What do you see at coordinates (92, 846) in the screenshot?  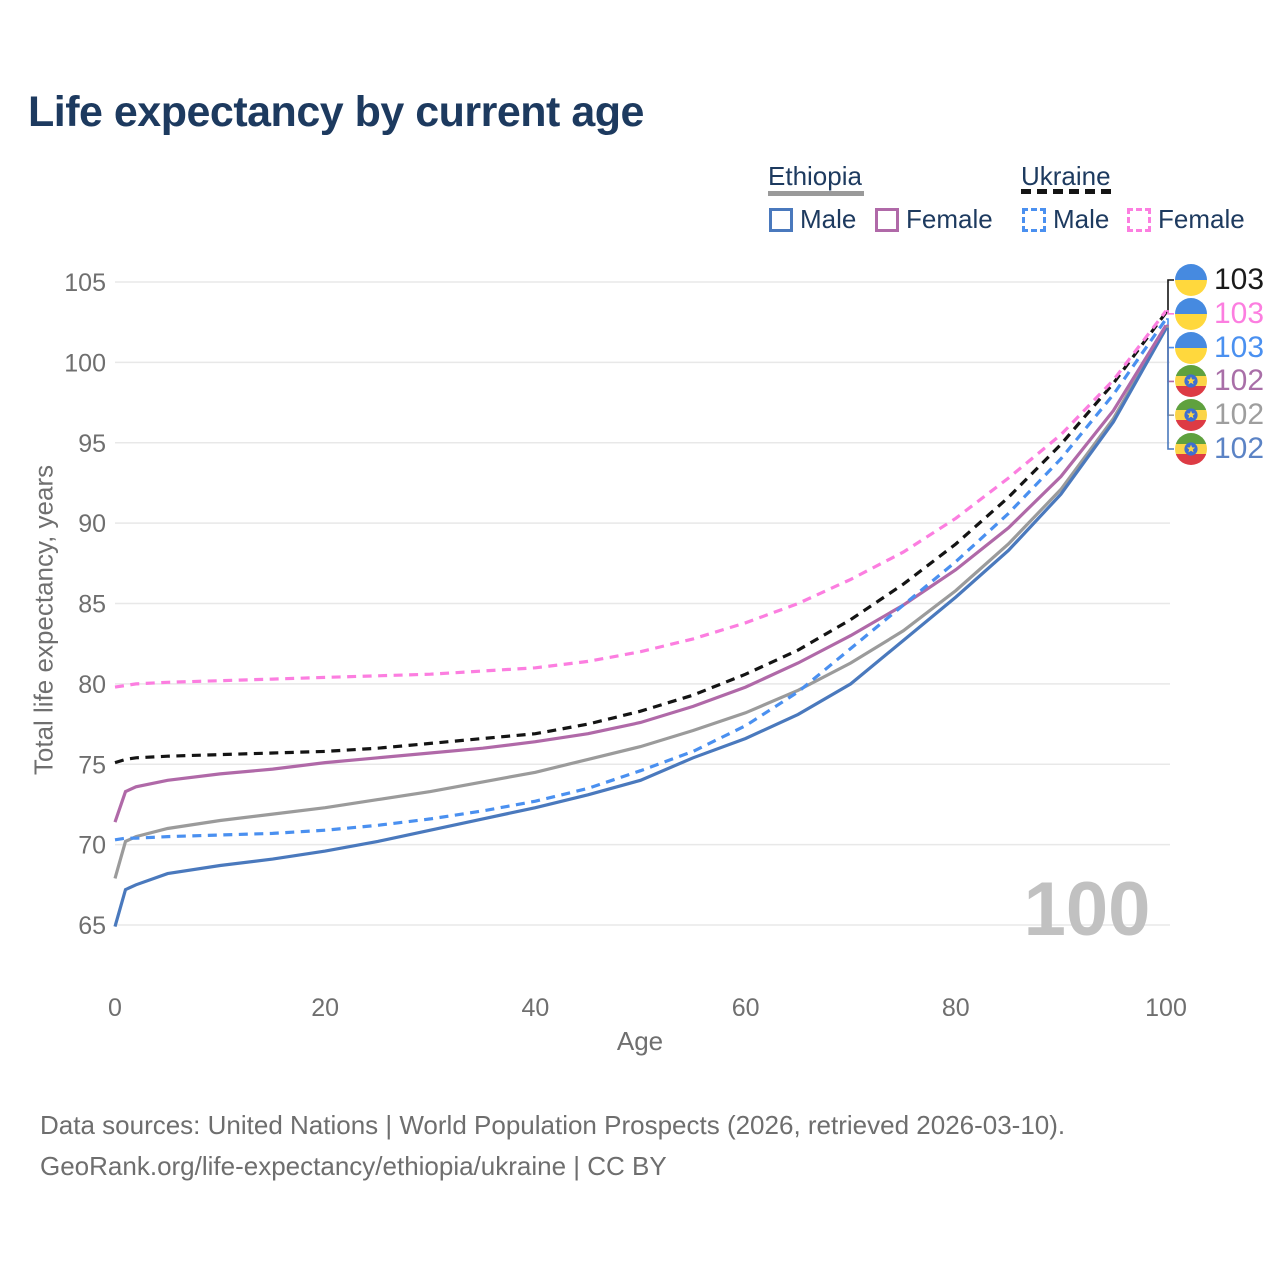 I see `y-tick-label: 70` at bounding box center [92, 846].